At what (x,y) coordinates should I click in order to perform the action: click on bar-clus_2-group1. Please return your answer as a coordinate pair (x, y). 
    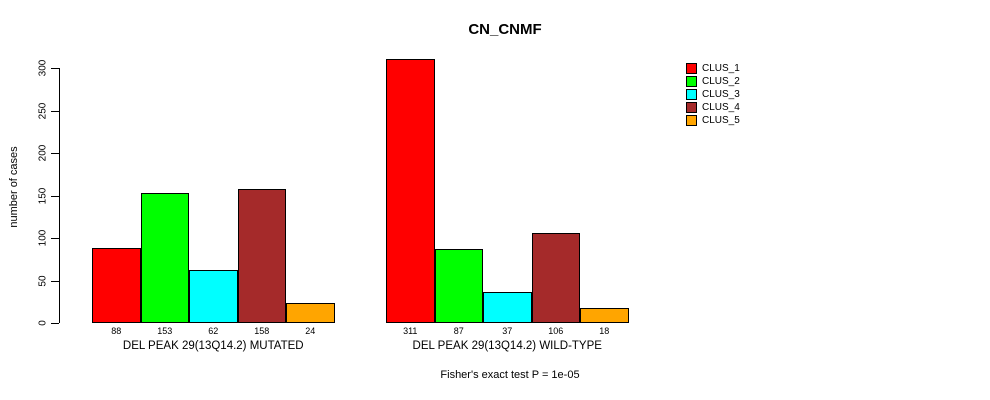
    Looking at the image, I should click on (164, 257).